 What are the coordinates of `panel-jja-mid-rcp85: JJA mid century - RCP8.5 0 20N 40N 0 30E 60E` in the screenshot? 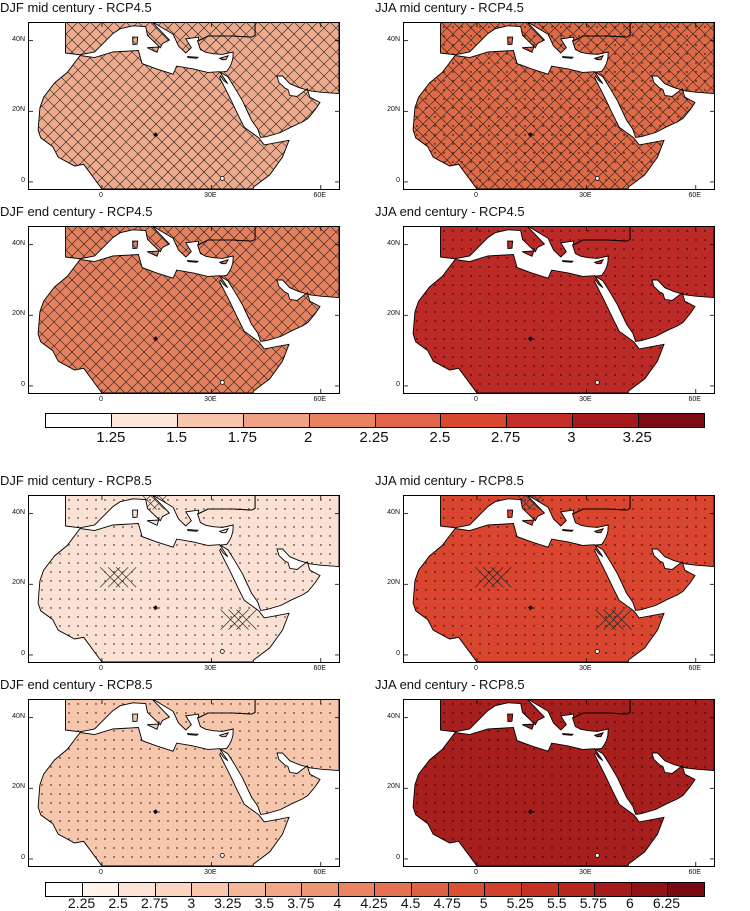 It's located at (547, 573).